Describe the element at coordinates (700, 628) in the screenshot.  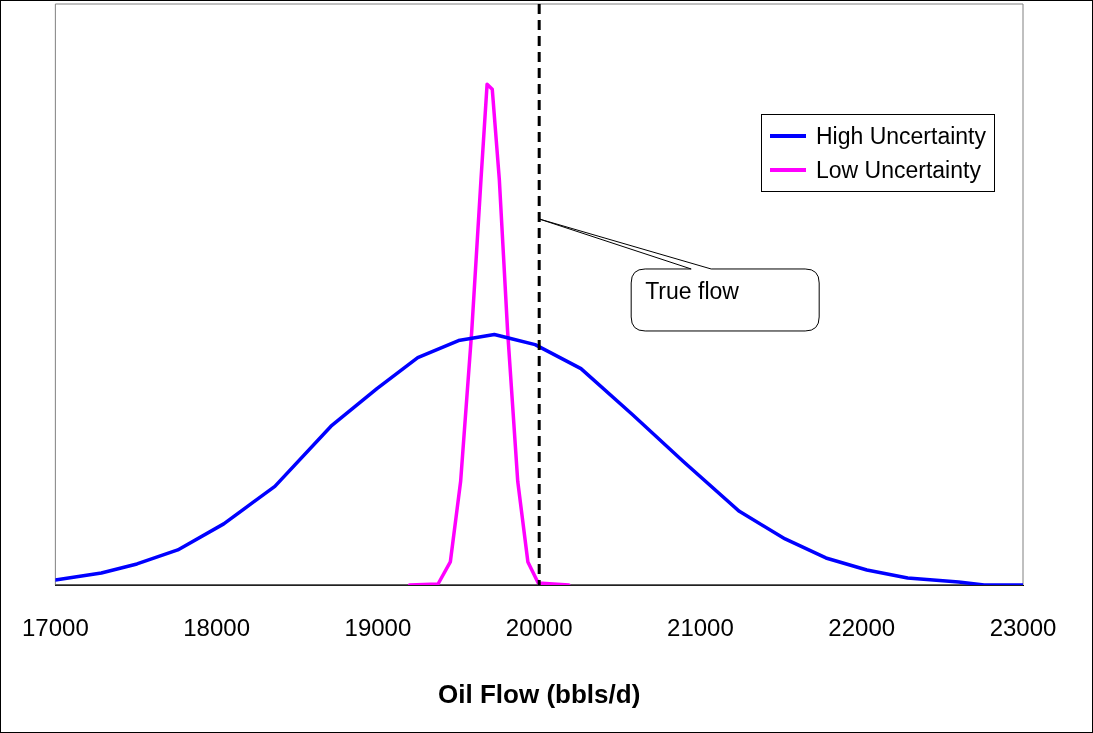
I see `x-tick-label: 21000` at that location.